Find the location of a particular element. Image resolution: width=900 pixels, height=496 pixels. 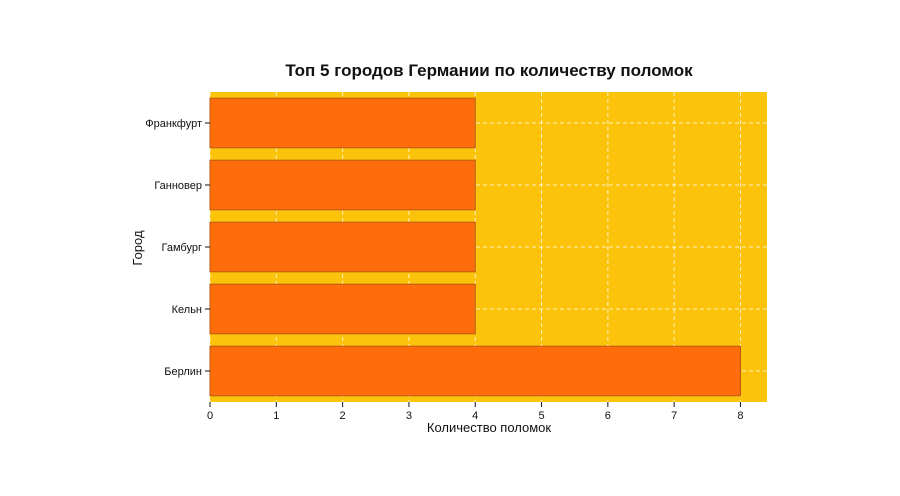

y-tick-label: Ганновер is located at coordinates (178, 186).